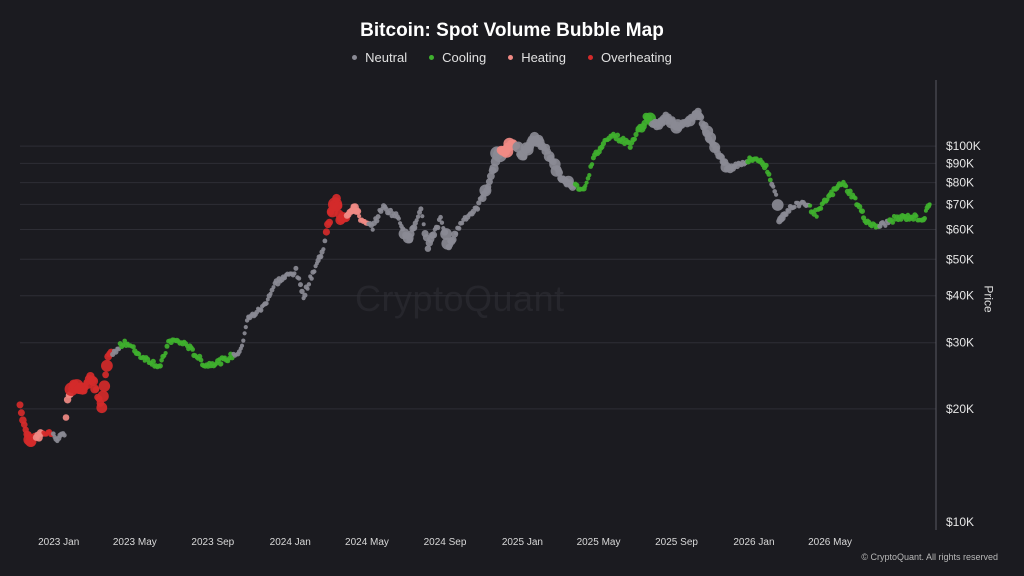 The height and width of the screenshot is (576, 1024). What do you see at coordinates (58, 542) in the screenshot?
I see `x-tick-label: 2023 Jan` at bounding box center [58, 542].